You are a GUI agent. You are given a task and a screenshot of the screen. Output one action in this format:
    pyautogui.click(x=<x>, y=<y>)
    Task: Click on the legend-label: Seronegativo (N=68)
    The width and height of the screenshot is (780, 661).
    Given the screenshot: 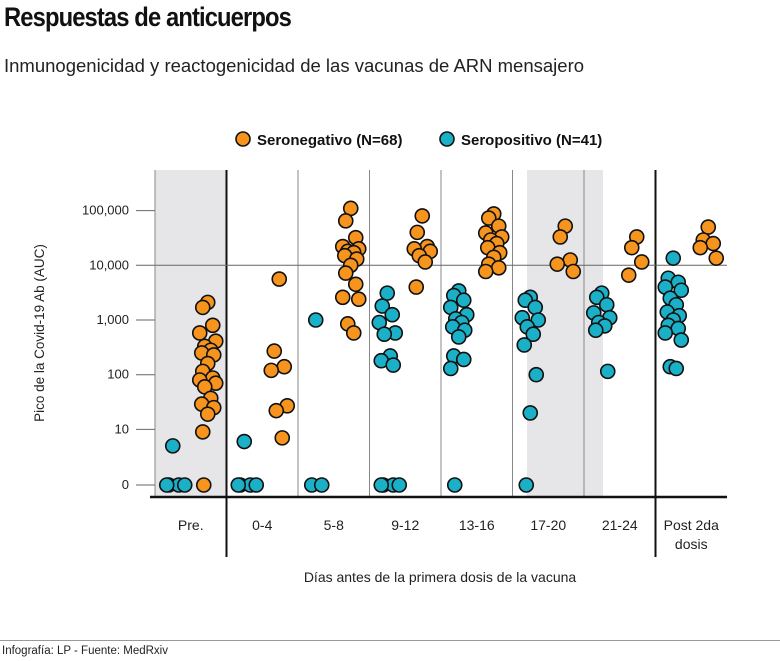 What is the action you would take?
    pyautogui.click(x=329, y=140)
    